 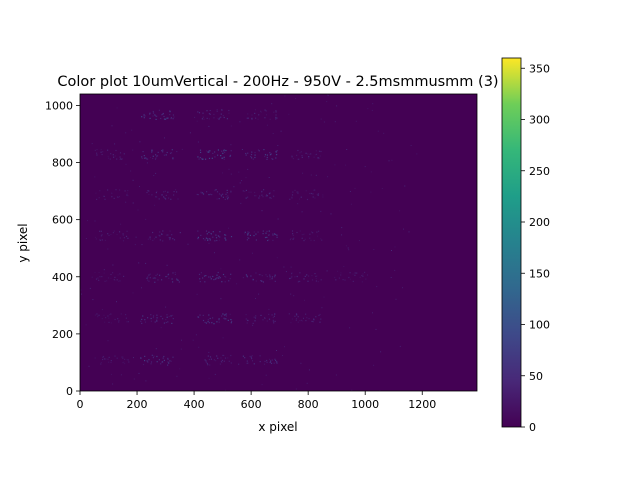 I want to click on x-tick-label: 600, so click(x=251, y=404).